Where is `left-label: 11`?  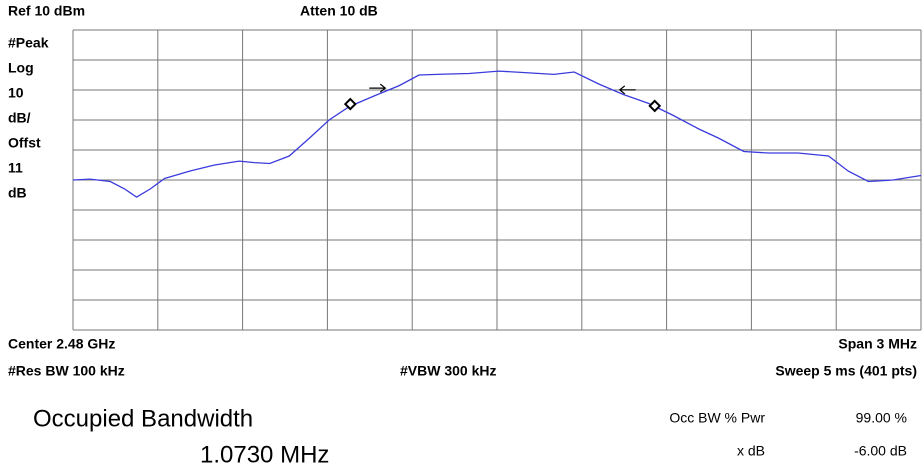 left-label: 11 is located at coordinates (15, 168).